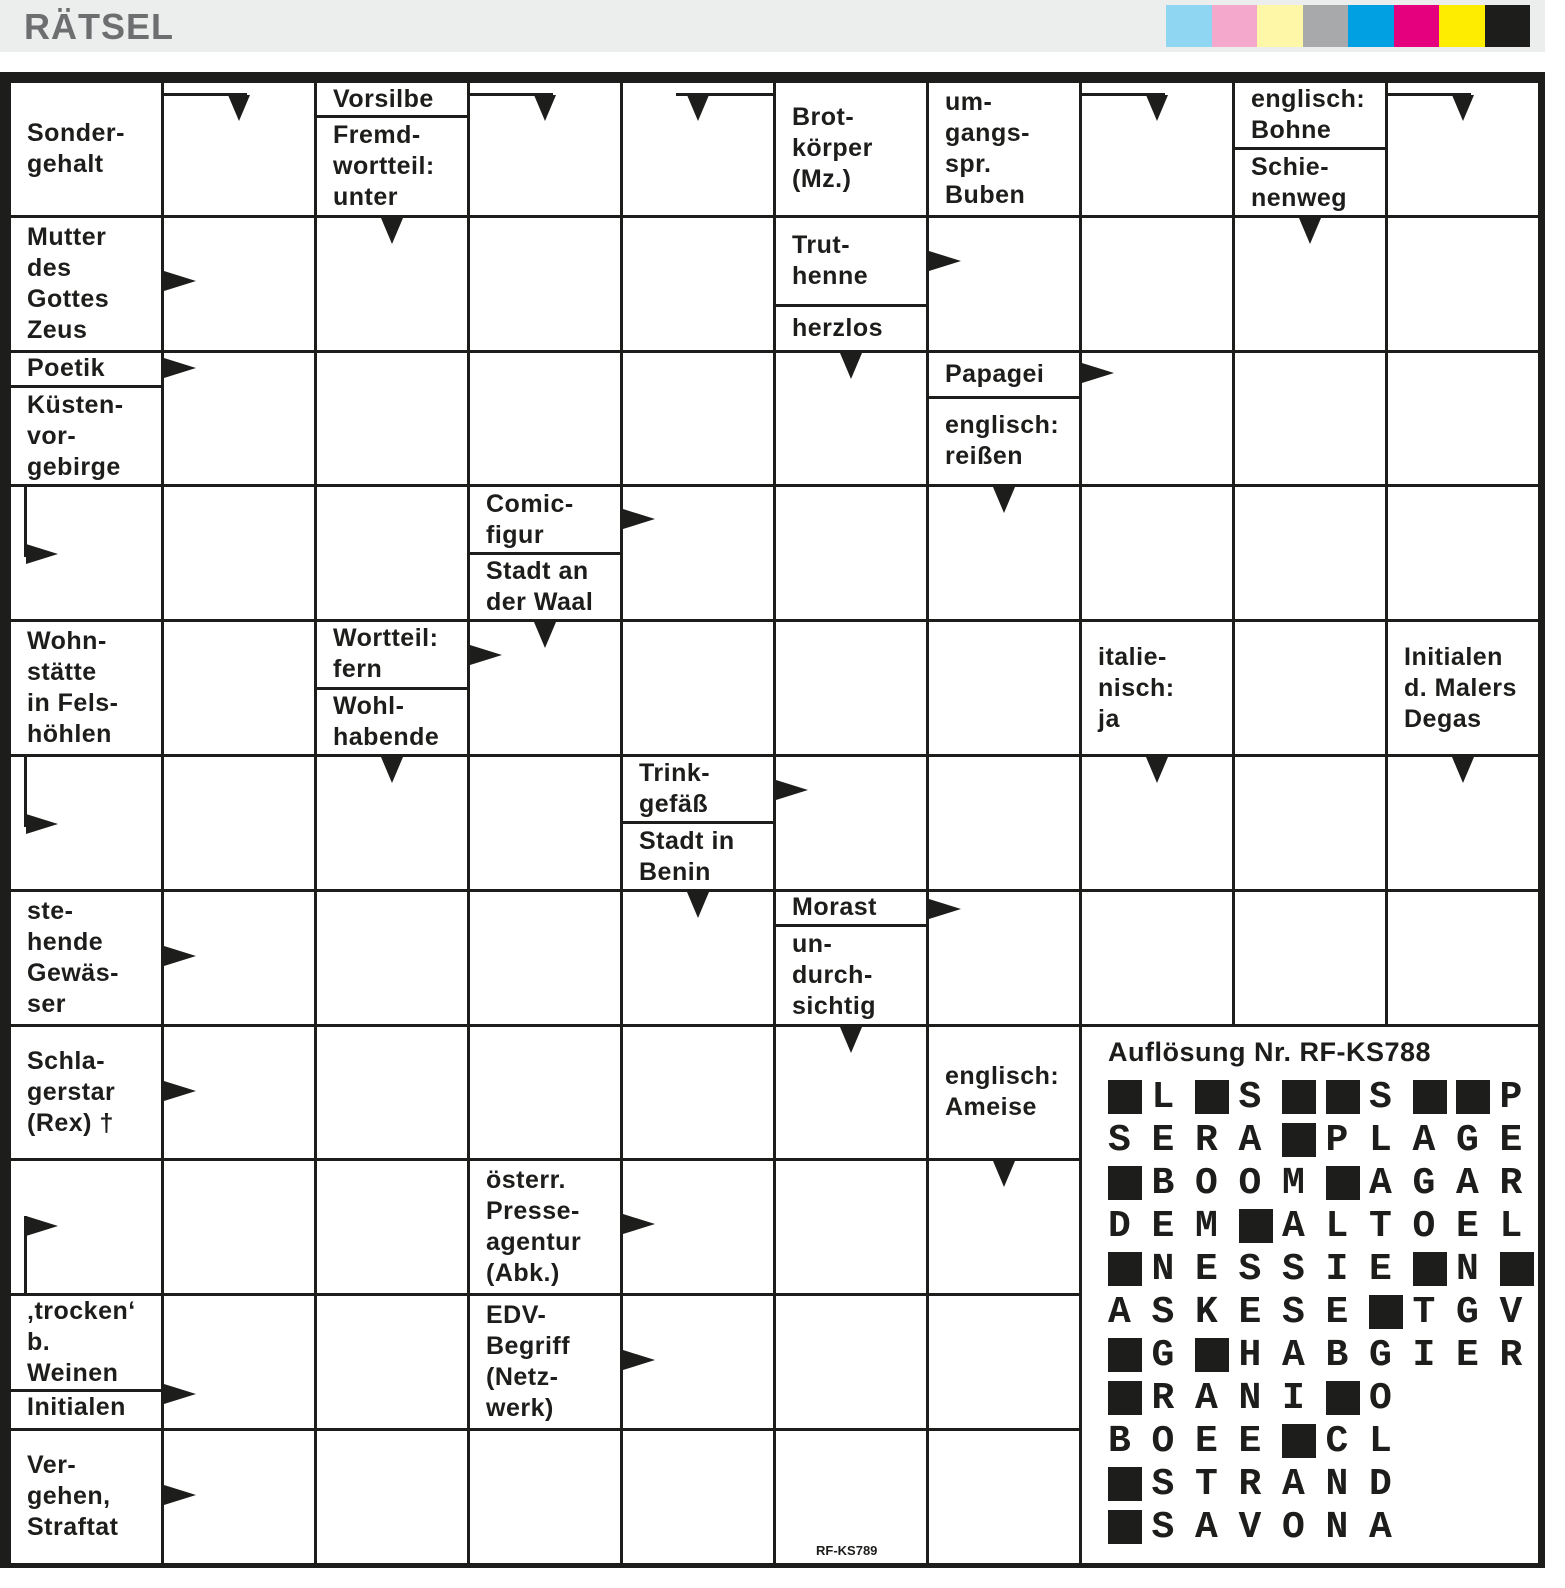 This screenshot has width=1565, height=1588. I want to click on page-title: RÄTSEL, so click(99, 26).